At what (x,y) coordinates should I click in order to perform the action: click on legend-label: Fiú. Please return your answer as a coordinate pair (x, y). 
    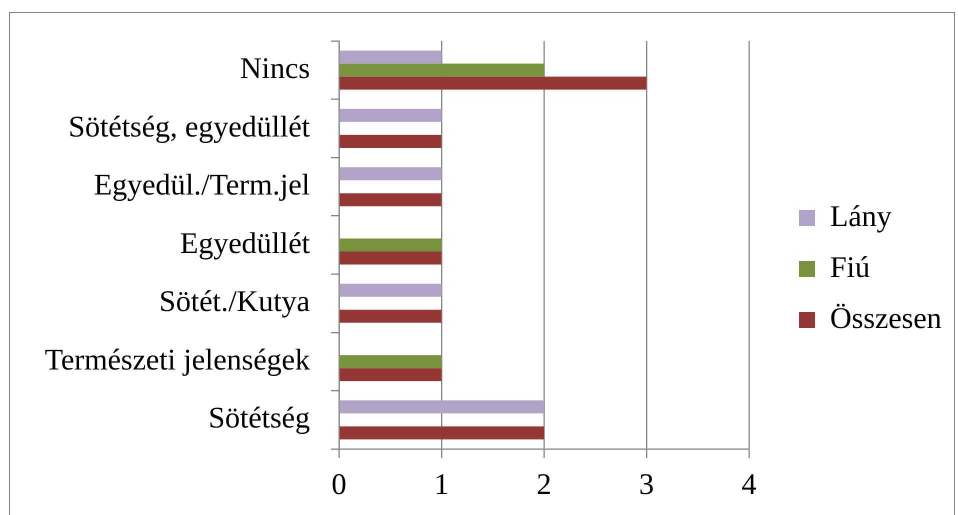
    Looking at the image, I should click on (850, 267).